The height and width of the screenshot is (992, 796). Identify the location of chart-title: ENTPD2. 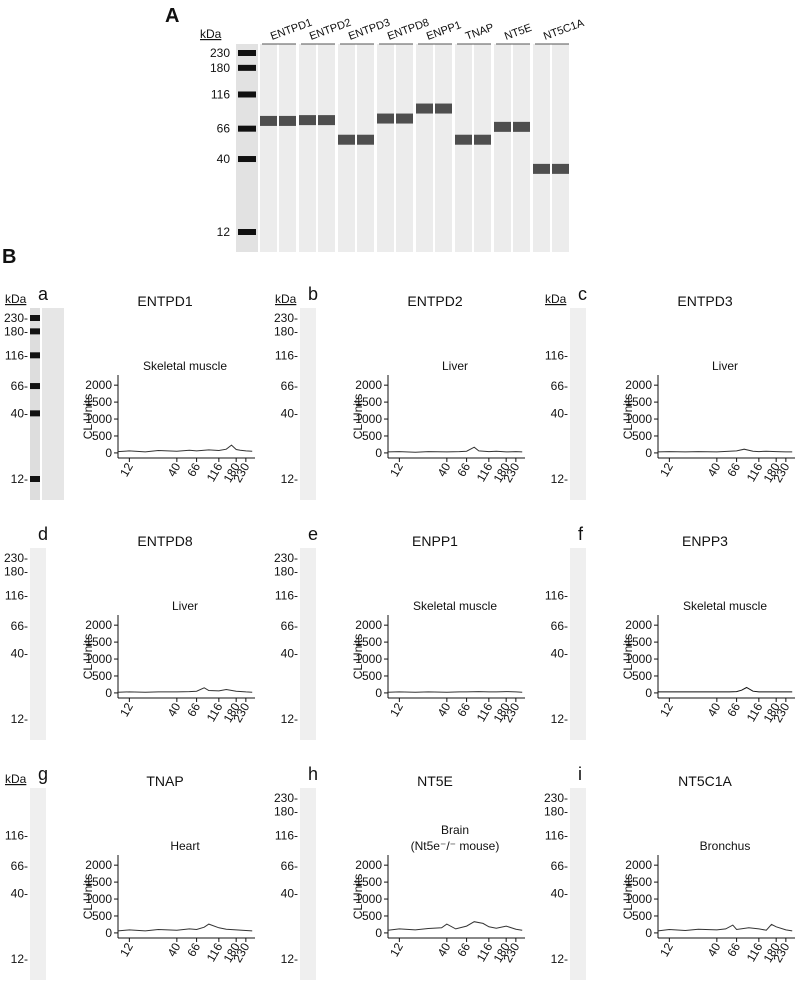
(434, 301).